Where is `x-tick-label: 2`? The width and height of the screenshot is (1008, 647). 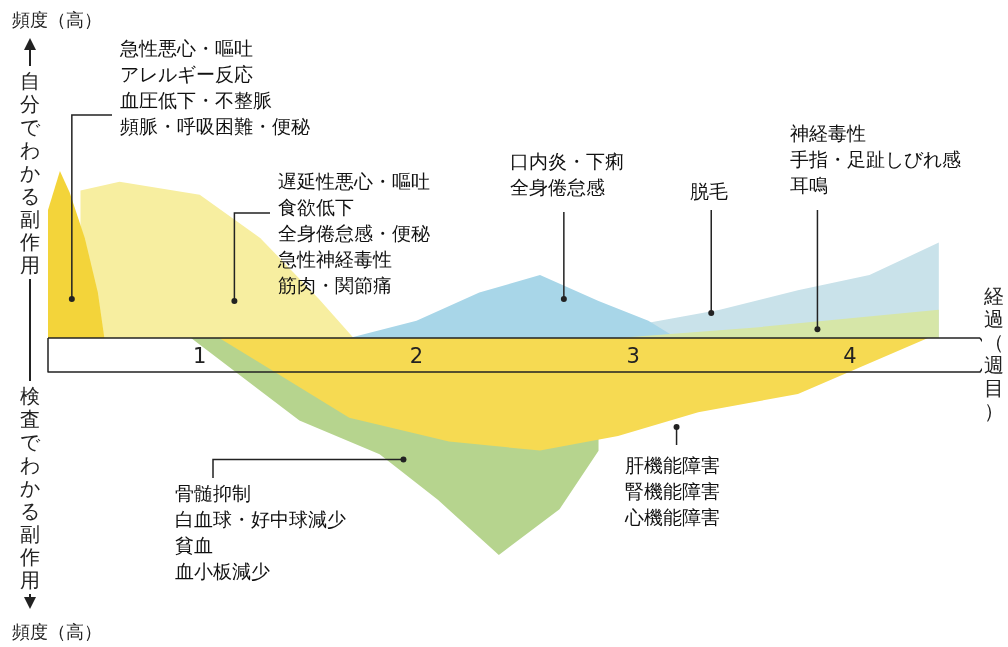
x-tick-label: 2 is located at coordinates (416, 356).